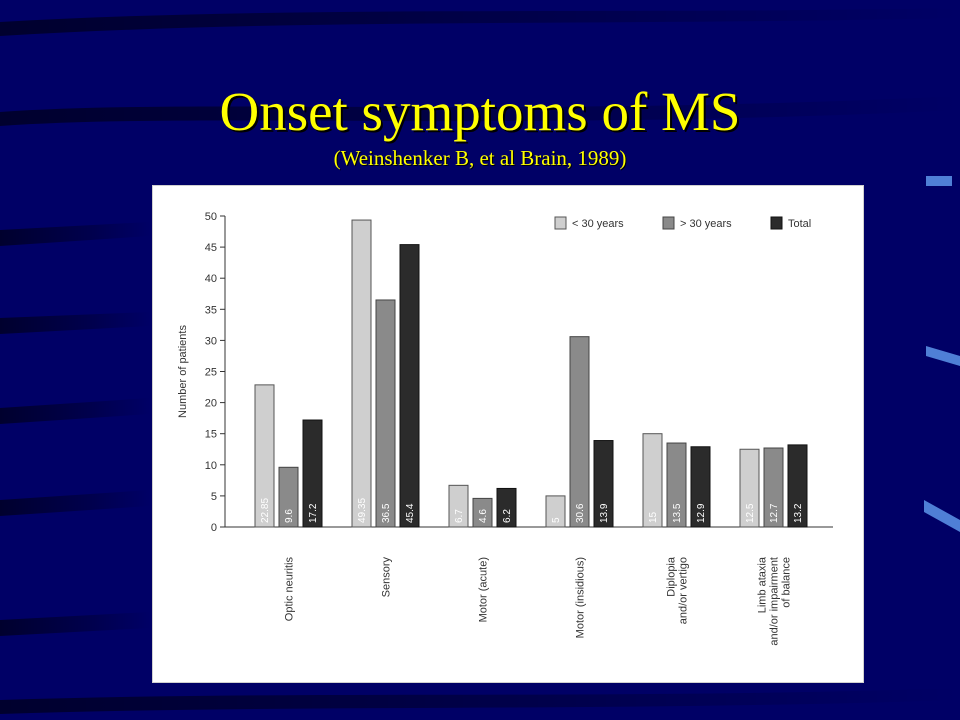  What do you see at coordinates (386, 513) in the screenshot?
I see `bar-data-label: 36.5` at bounding box center [386, 513].